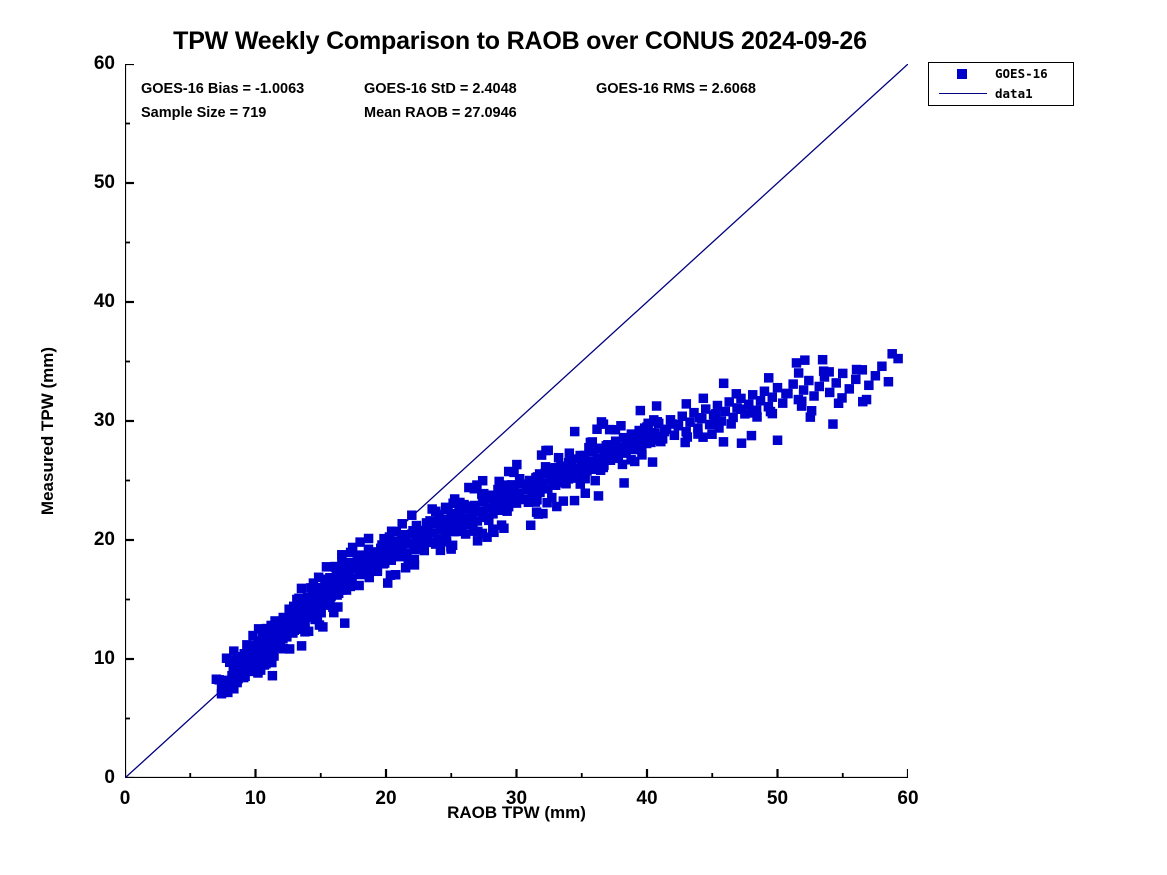  I want to click on x-tick-label: 0, so click(125, 798).